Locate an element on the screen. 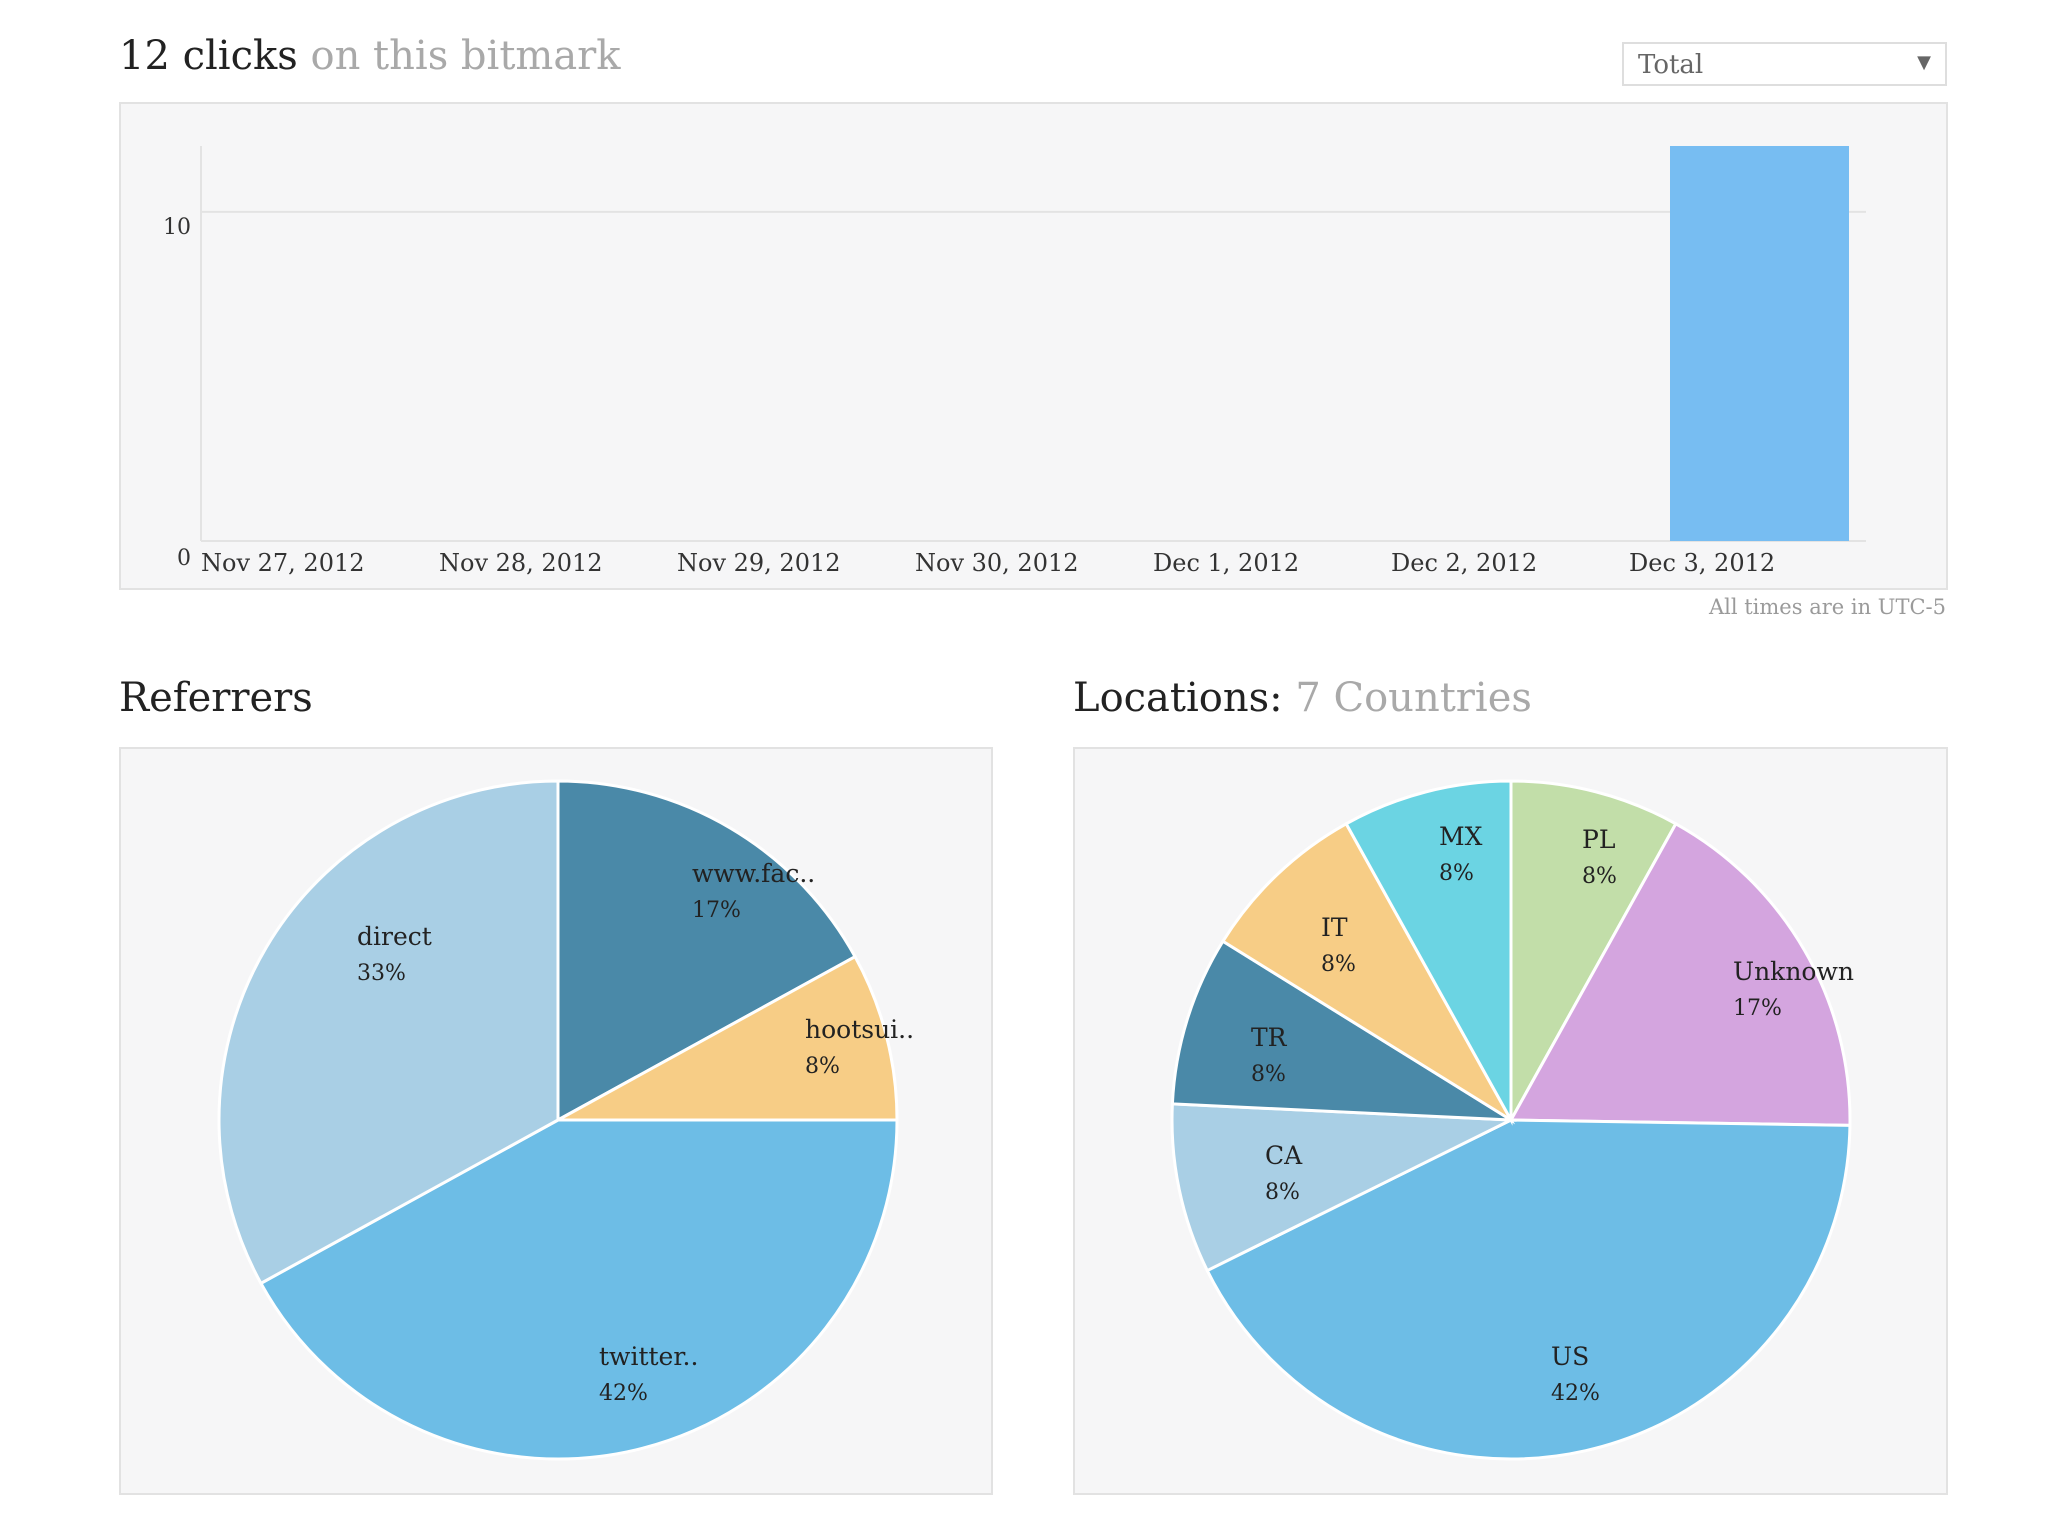 This screenshot has height=1536, width=2048. header-subtitle: on this bitmark is located at coordinates (465, 56).